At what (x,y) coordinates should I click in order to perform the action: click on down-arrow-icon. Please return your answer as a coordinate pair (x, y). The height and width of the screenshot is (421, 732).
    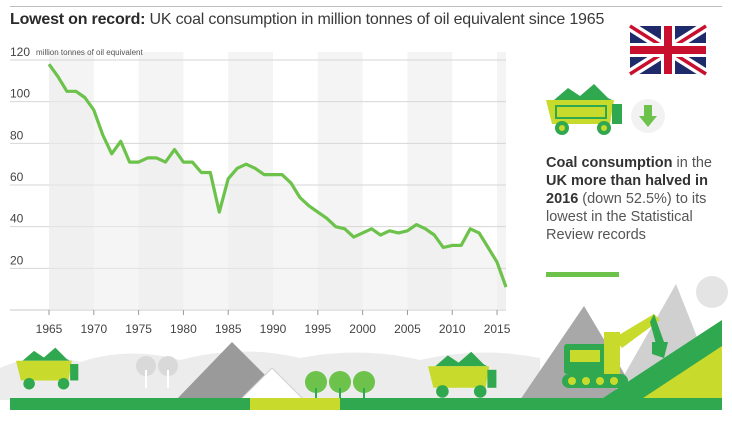
    Looking at the image, I should click on (648, 116).